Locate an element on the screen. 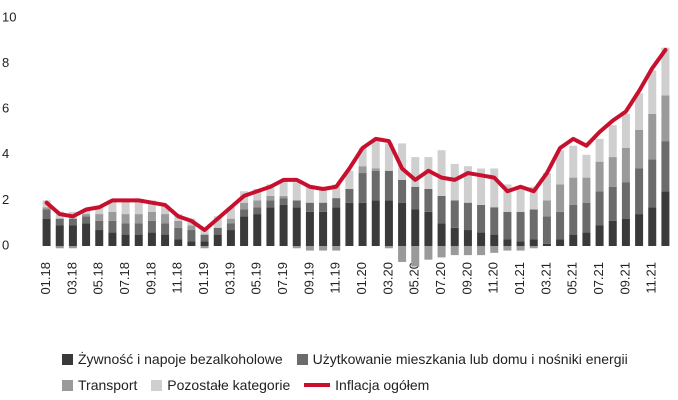  x-tick-label: 09.21 is located at coordinates (624, 278).